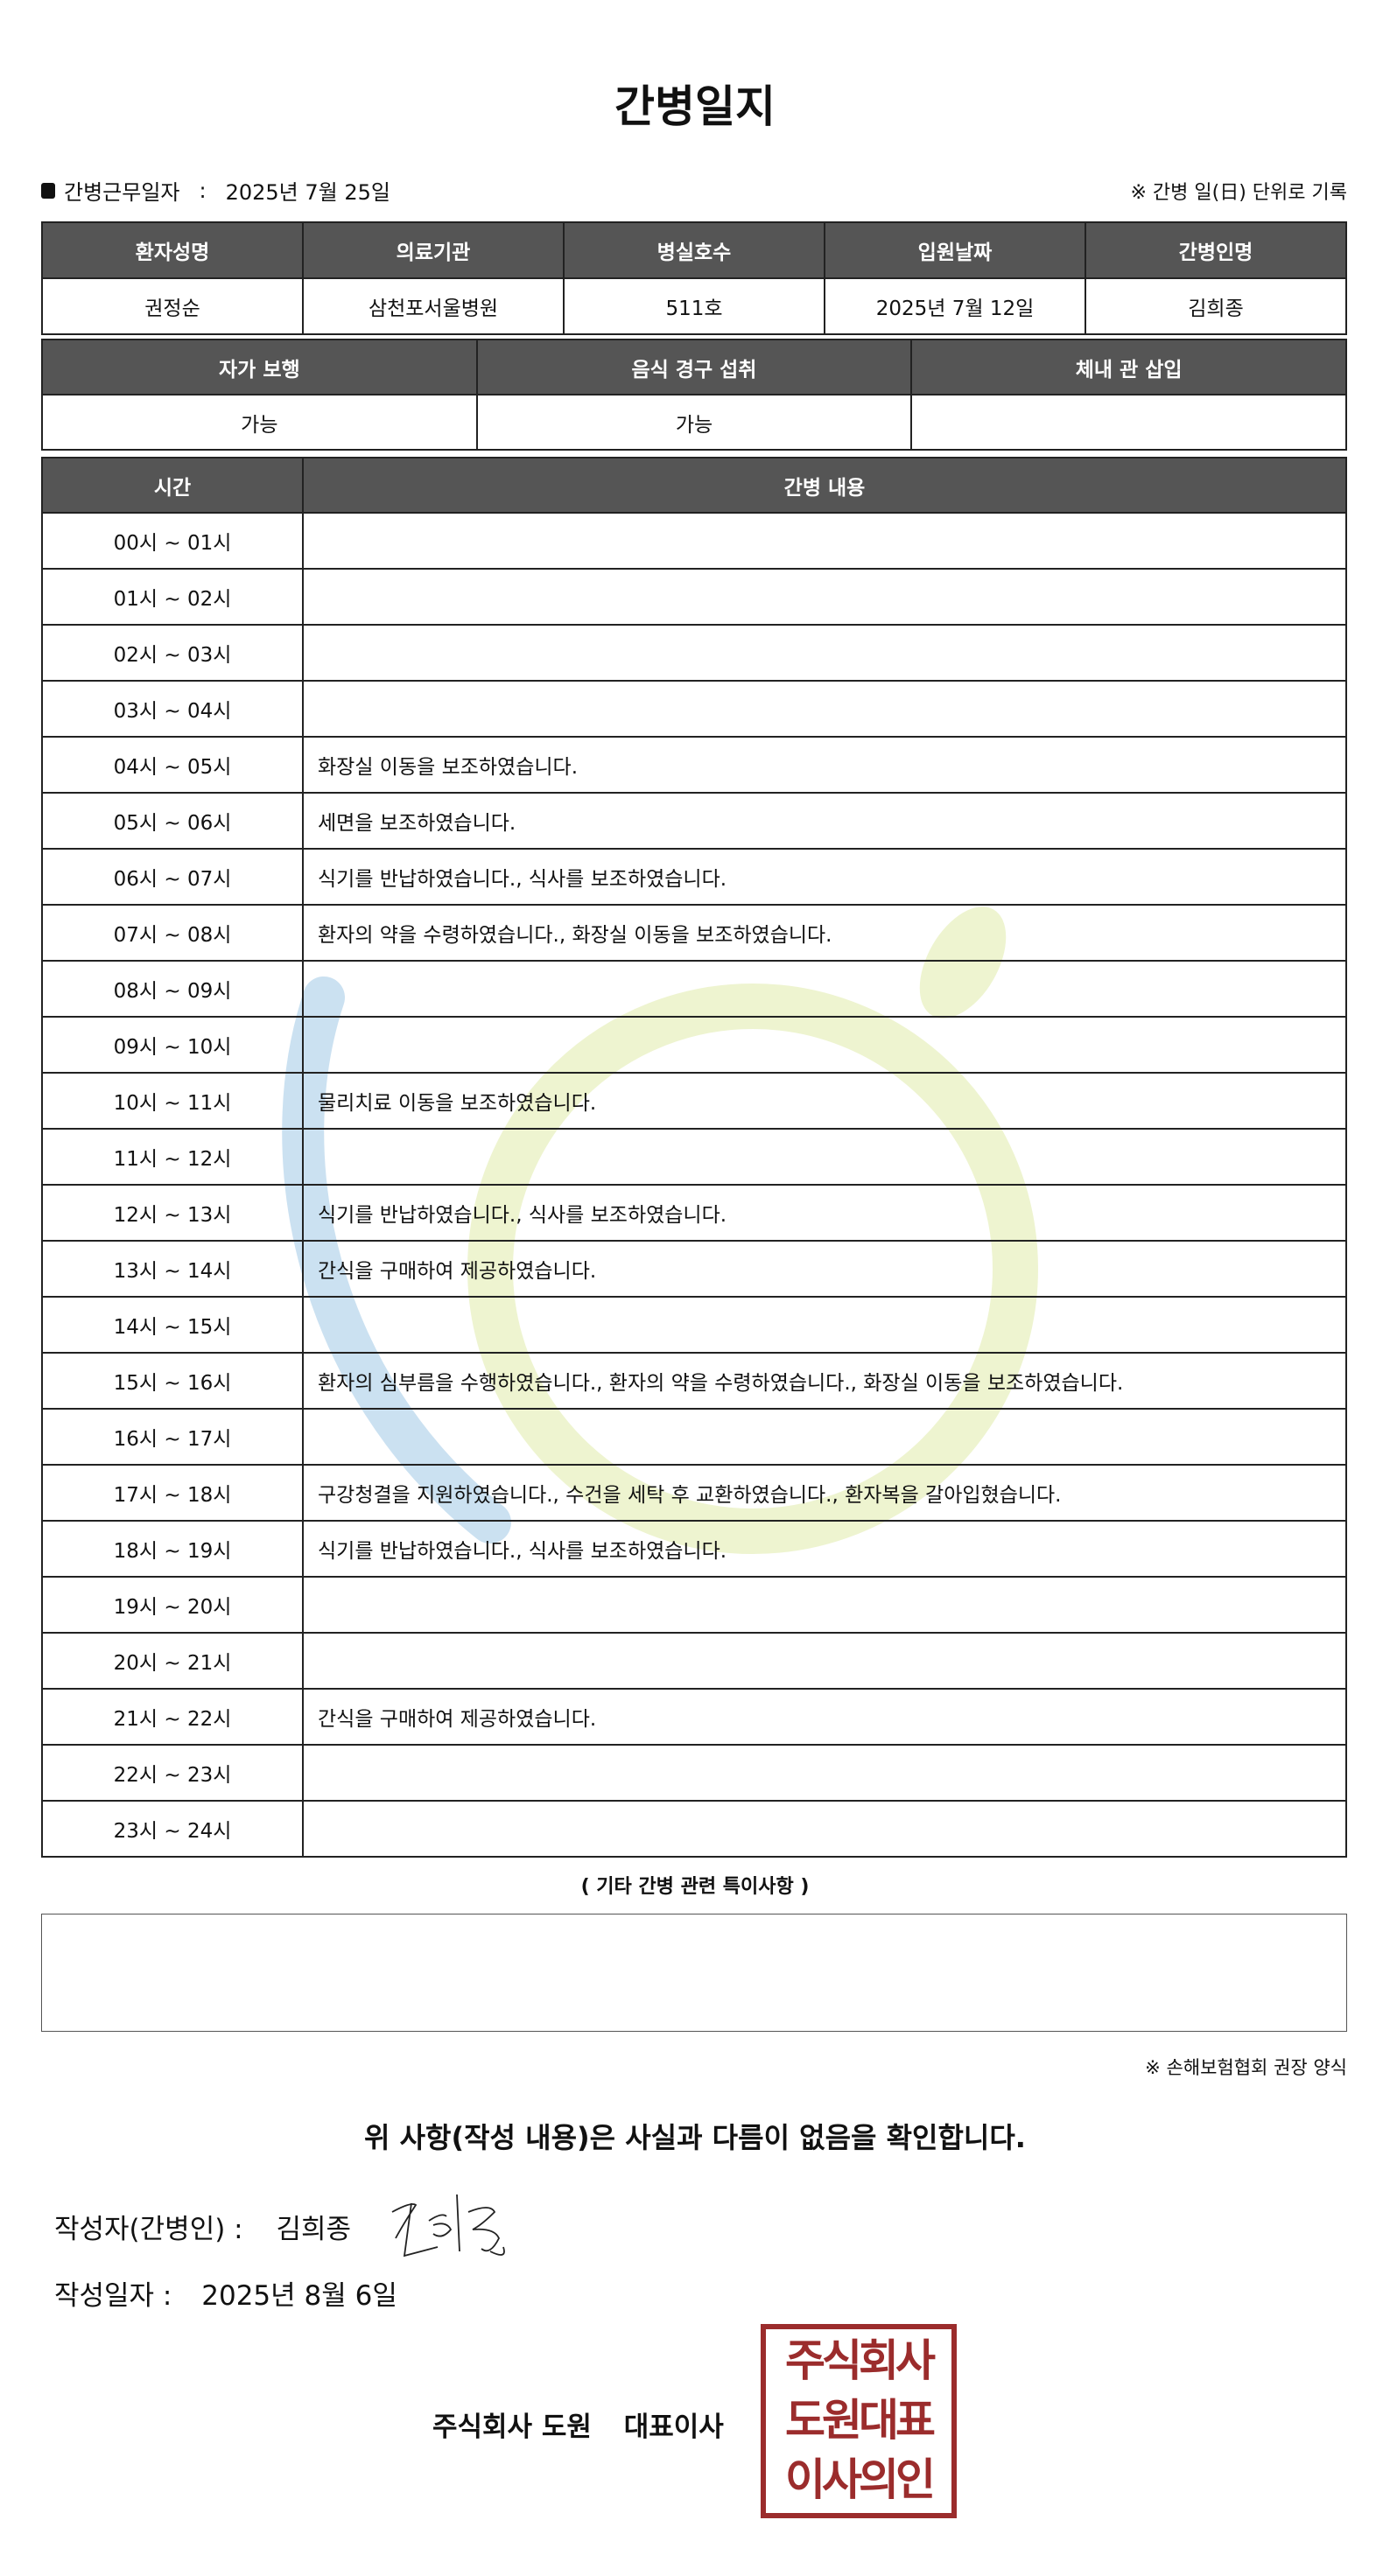  What do you see at coordinates (172, 541) in the screenshot?
I see `row-time: 00시 ~ 01시` at bounding box center [172, 541].